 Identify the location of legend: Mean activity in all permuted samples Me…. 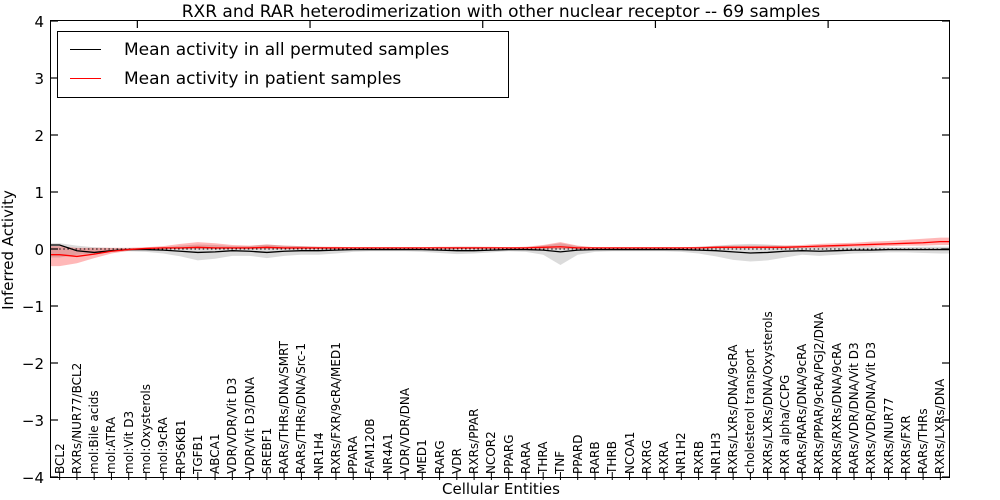
(283, 64).